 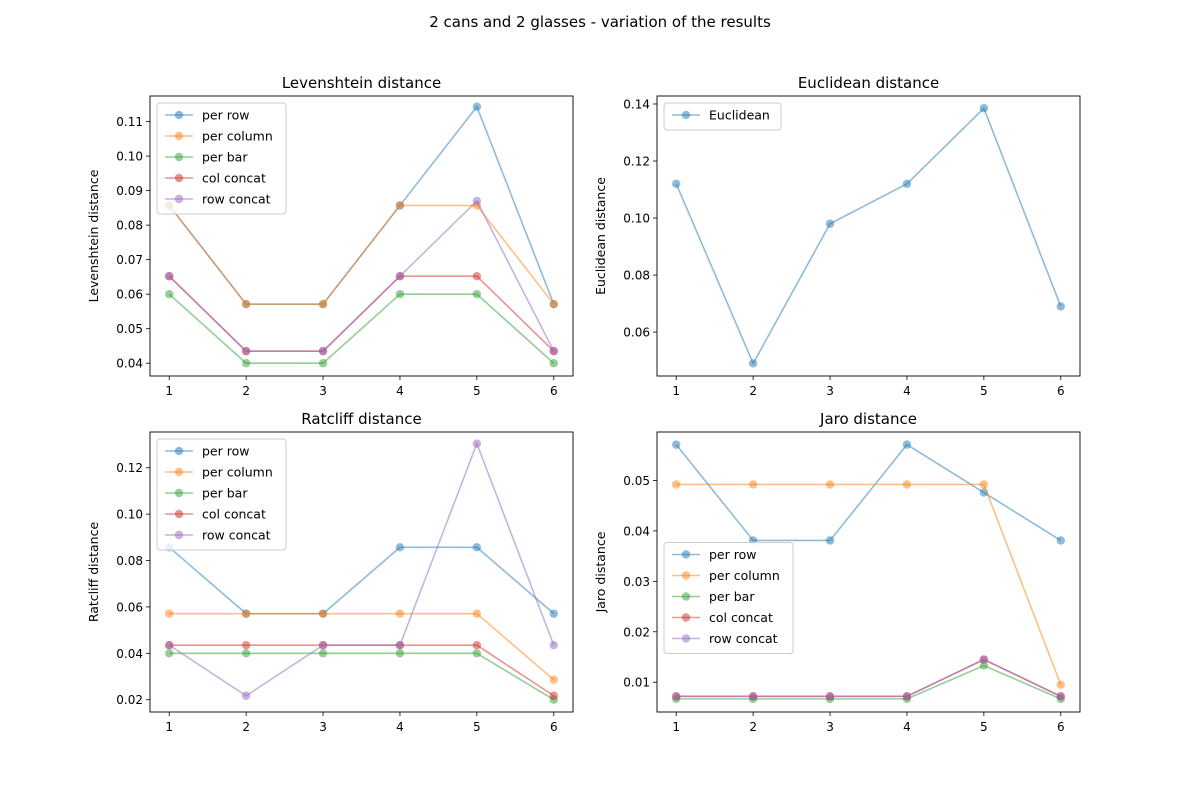 What do you see at coordinates (600, 236) in the screenshot?
I see `y-axis-label: Euclidean distance` at bounding box center [600, 236].